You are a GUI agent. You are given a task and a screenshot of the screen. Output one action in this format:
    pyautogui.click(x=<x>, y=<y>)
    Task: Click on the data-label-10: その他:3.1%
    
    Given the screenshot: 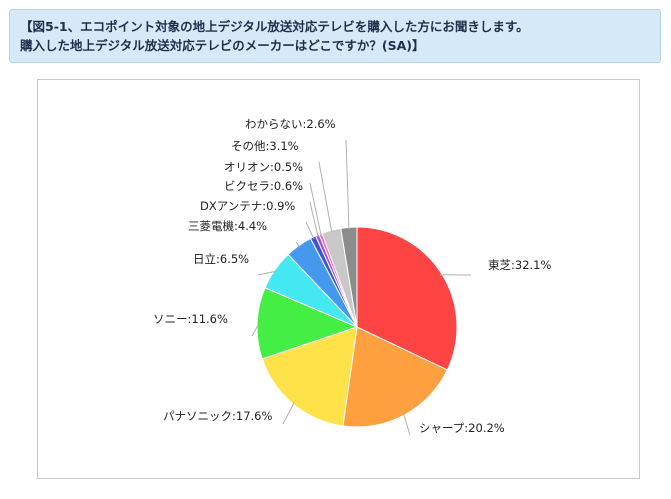 What is the action you would take?
    pyautogui.click(x=265, y=146)
    